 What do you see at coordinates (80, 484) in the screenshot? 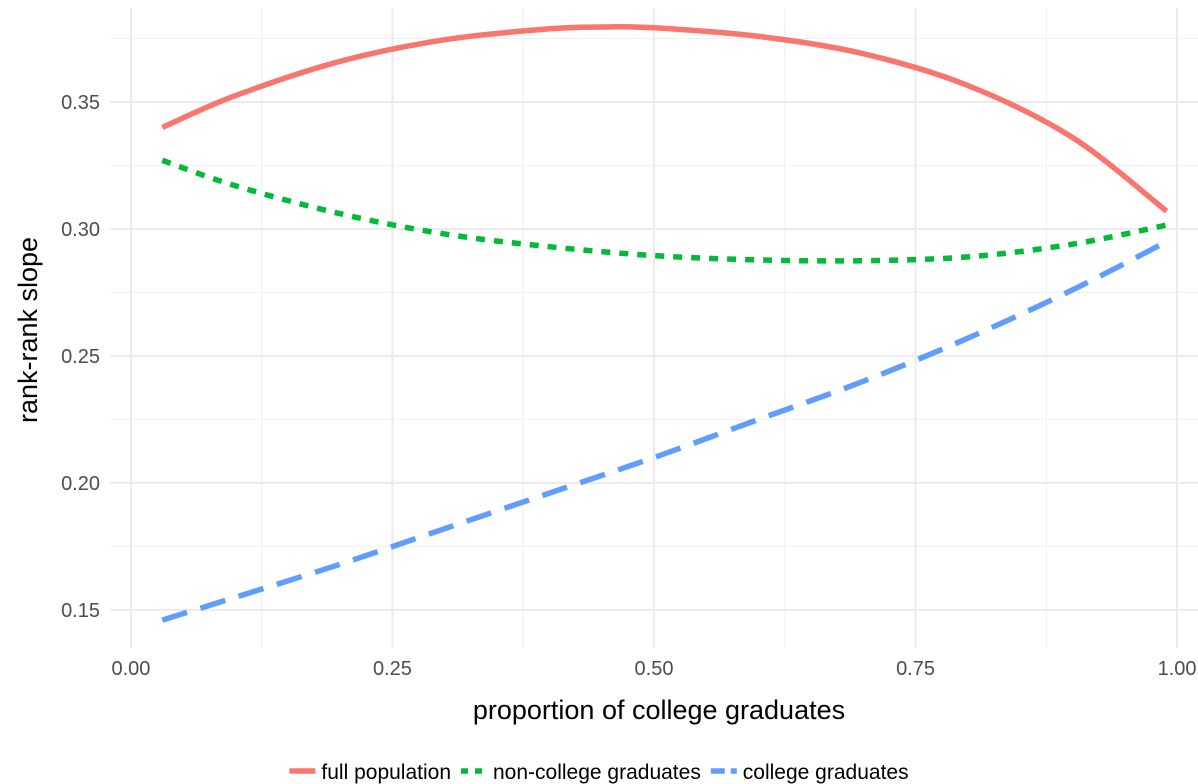
I see `y-tick-label: 0.20` at bounding box center [80, 484].